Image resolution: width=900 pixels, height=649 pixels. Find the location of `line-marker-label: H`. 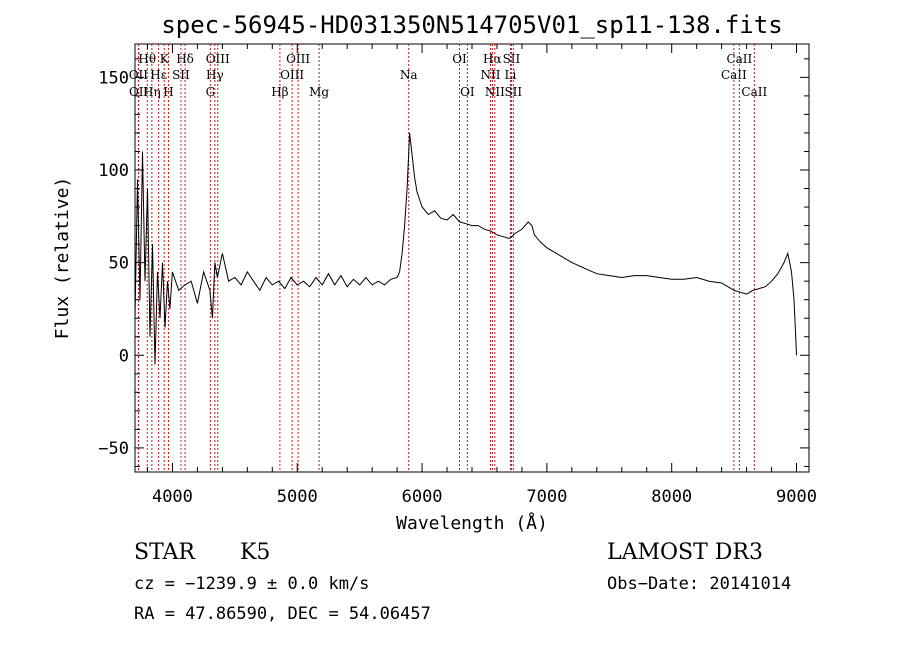

line-marker-label: H is located at coordinates (168, 92).